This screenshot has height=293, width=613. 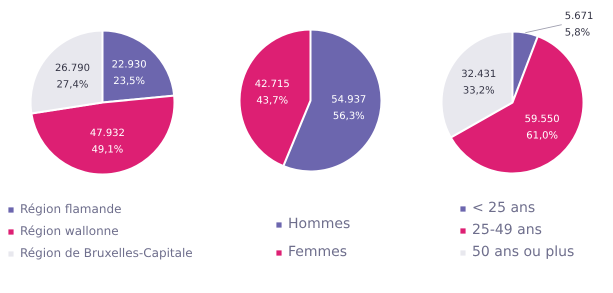 I want to click on data-label: 47.932 49,1%, so click(x=107, y=142).